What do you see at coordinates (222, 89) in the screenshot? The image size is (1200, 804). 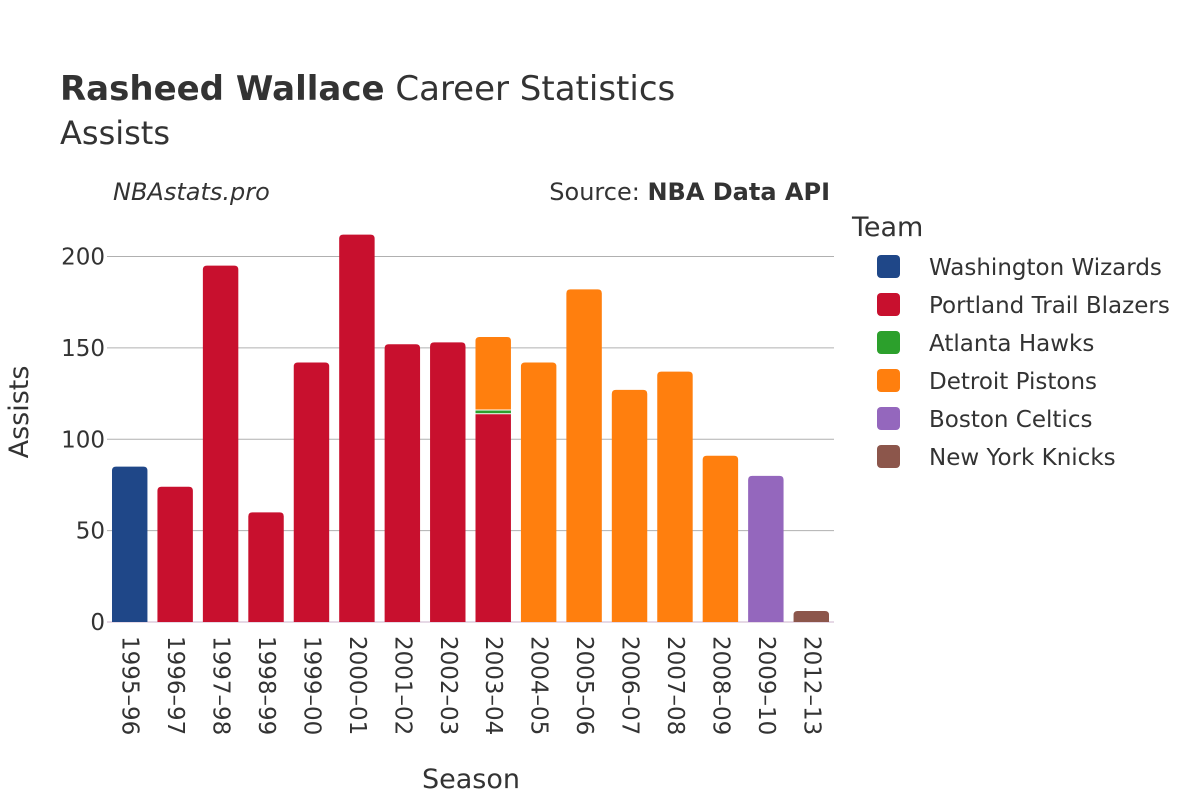 I see `chart-title-player: Rasheed Wallace` at bounding box center [222, 89].